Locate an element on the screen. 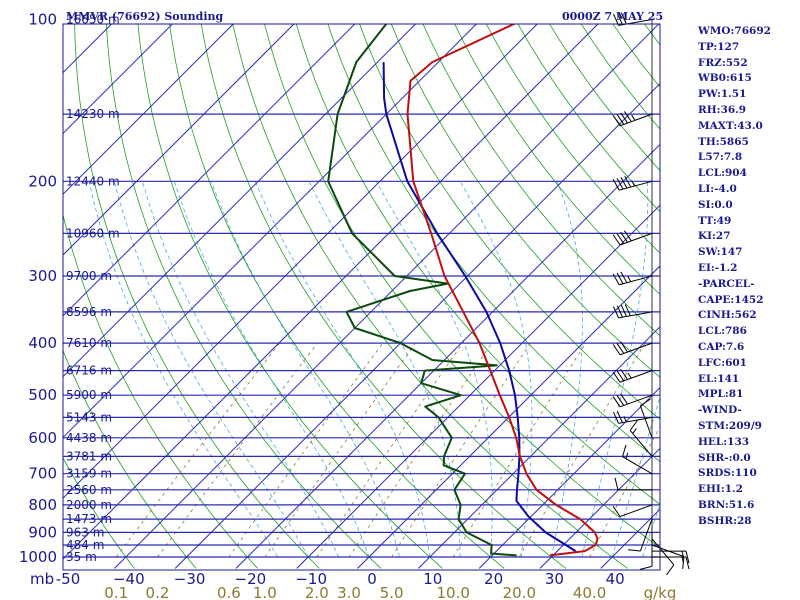 Image resolution: width=800 pixels, height=600 pixels. mixing-ratio-tick-label: 40.0 is located at coordinates (589, 592).